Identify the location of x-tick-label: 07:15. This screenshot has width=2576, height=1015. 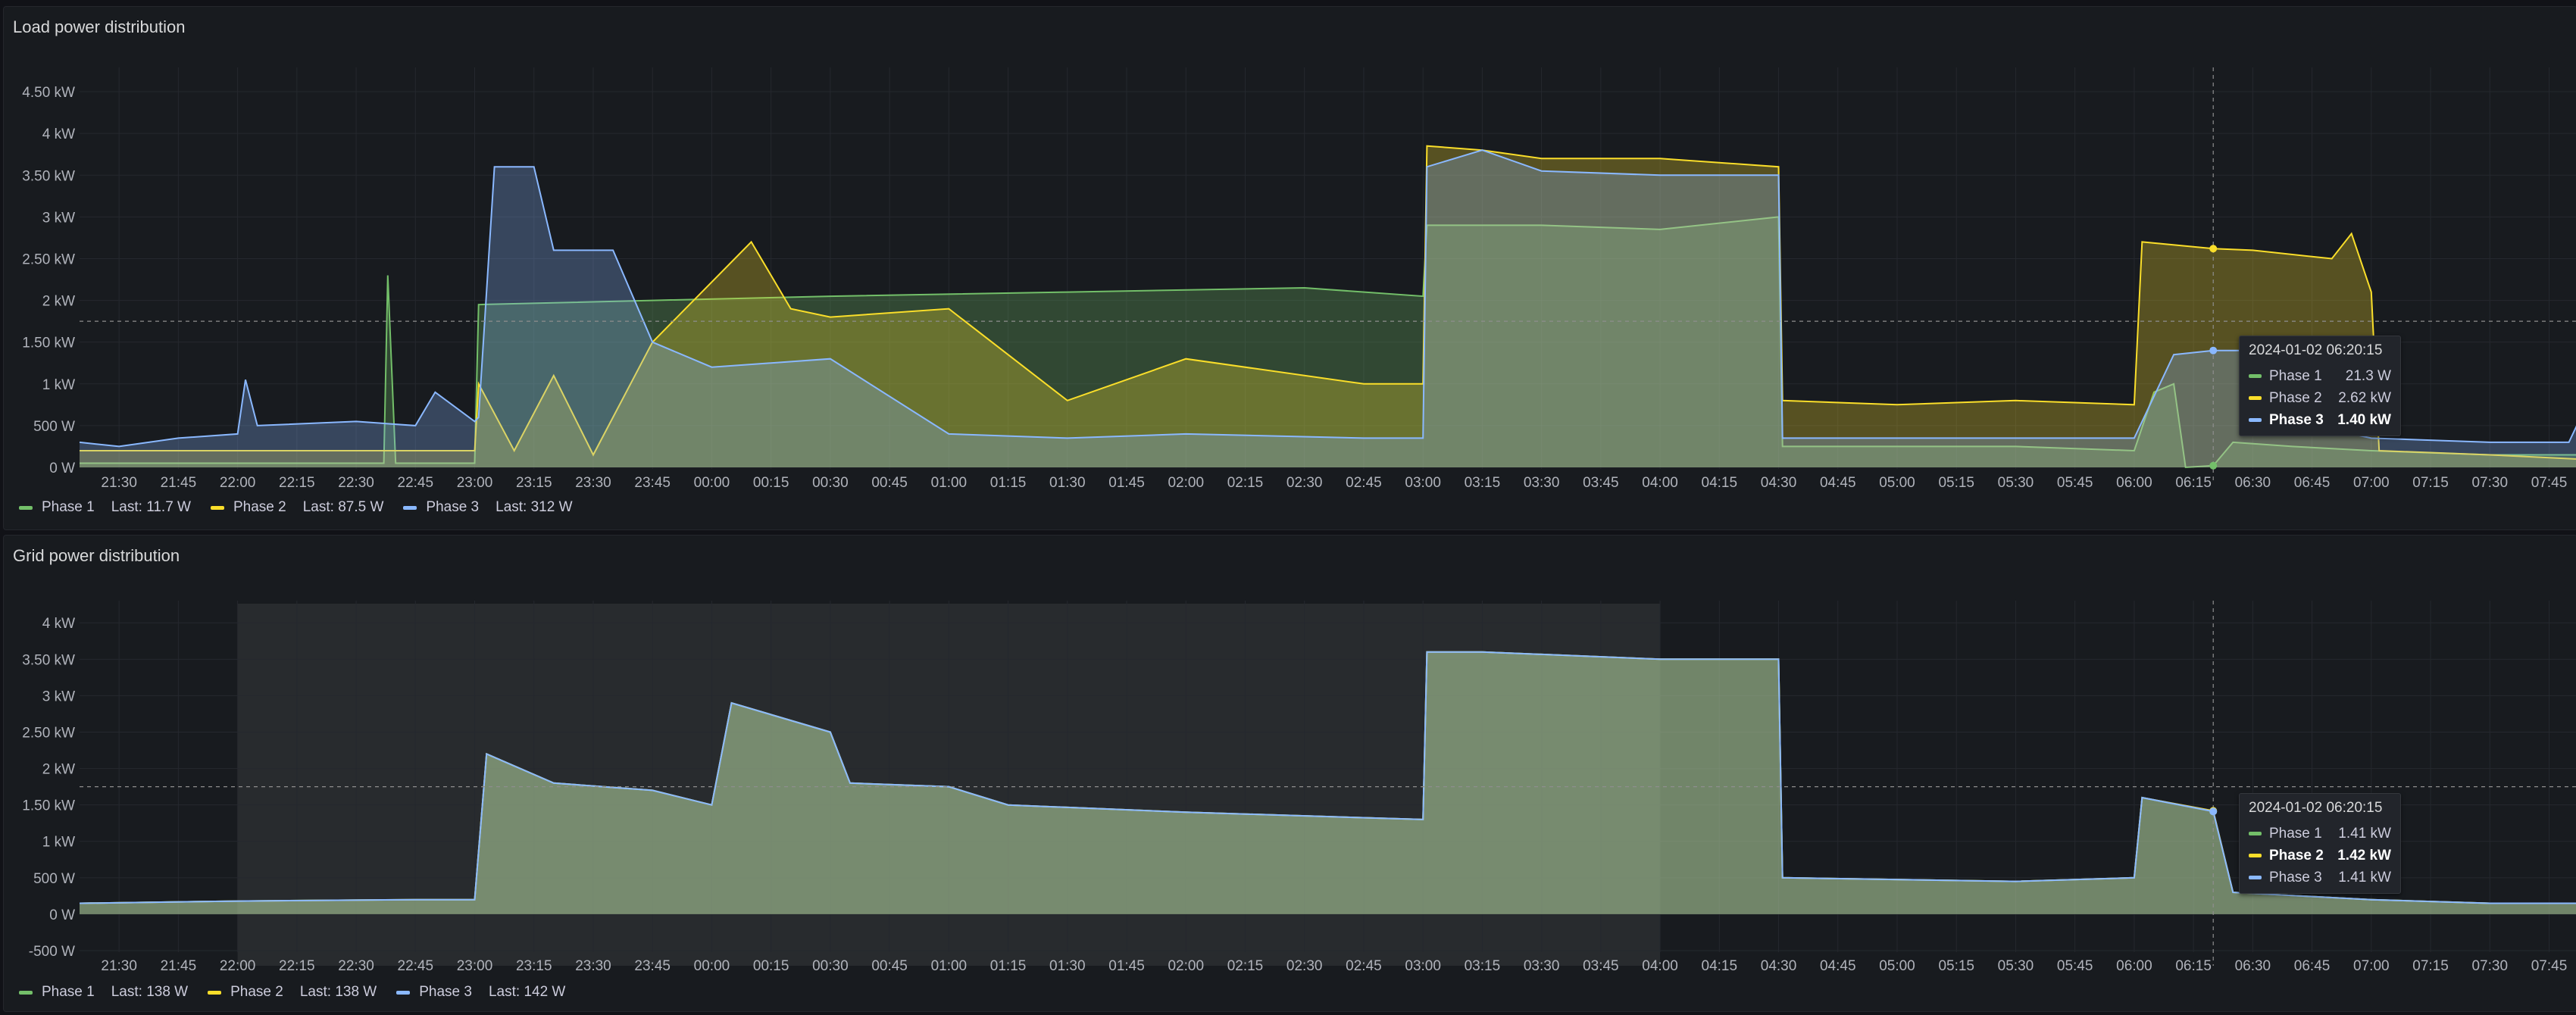
(2430, 483).